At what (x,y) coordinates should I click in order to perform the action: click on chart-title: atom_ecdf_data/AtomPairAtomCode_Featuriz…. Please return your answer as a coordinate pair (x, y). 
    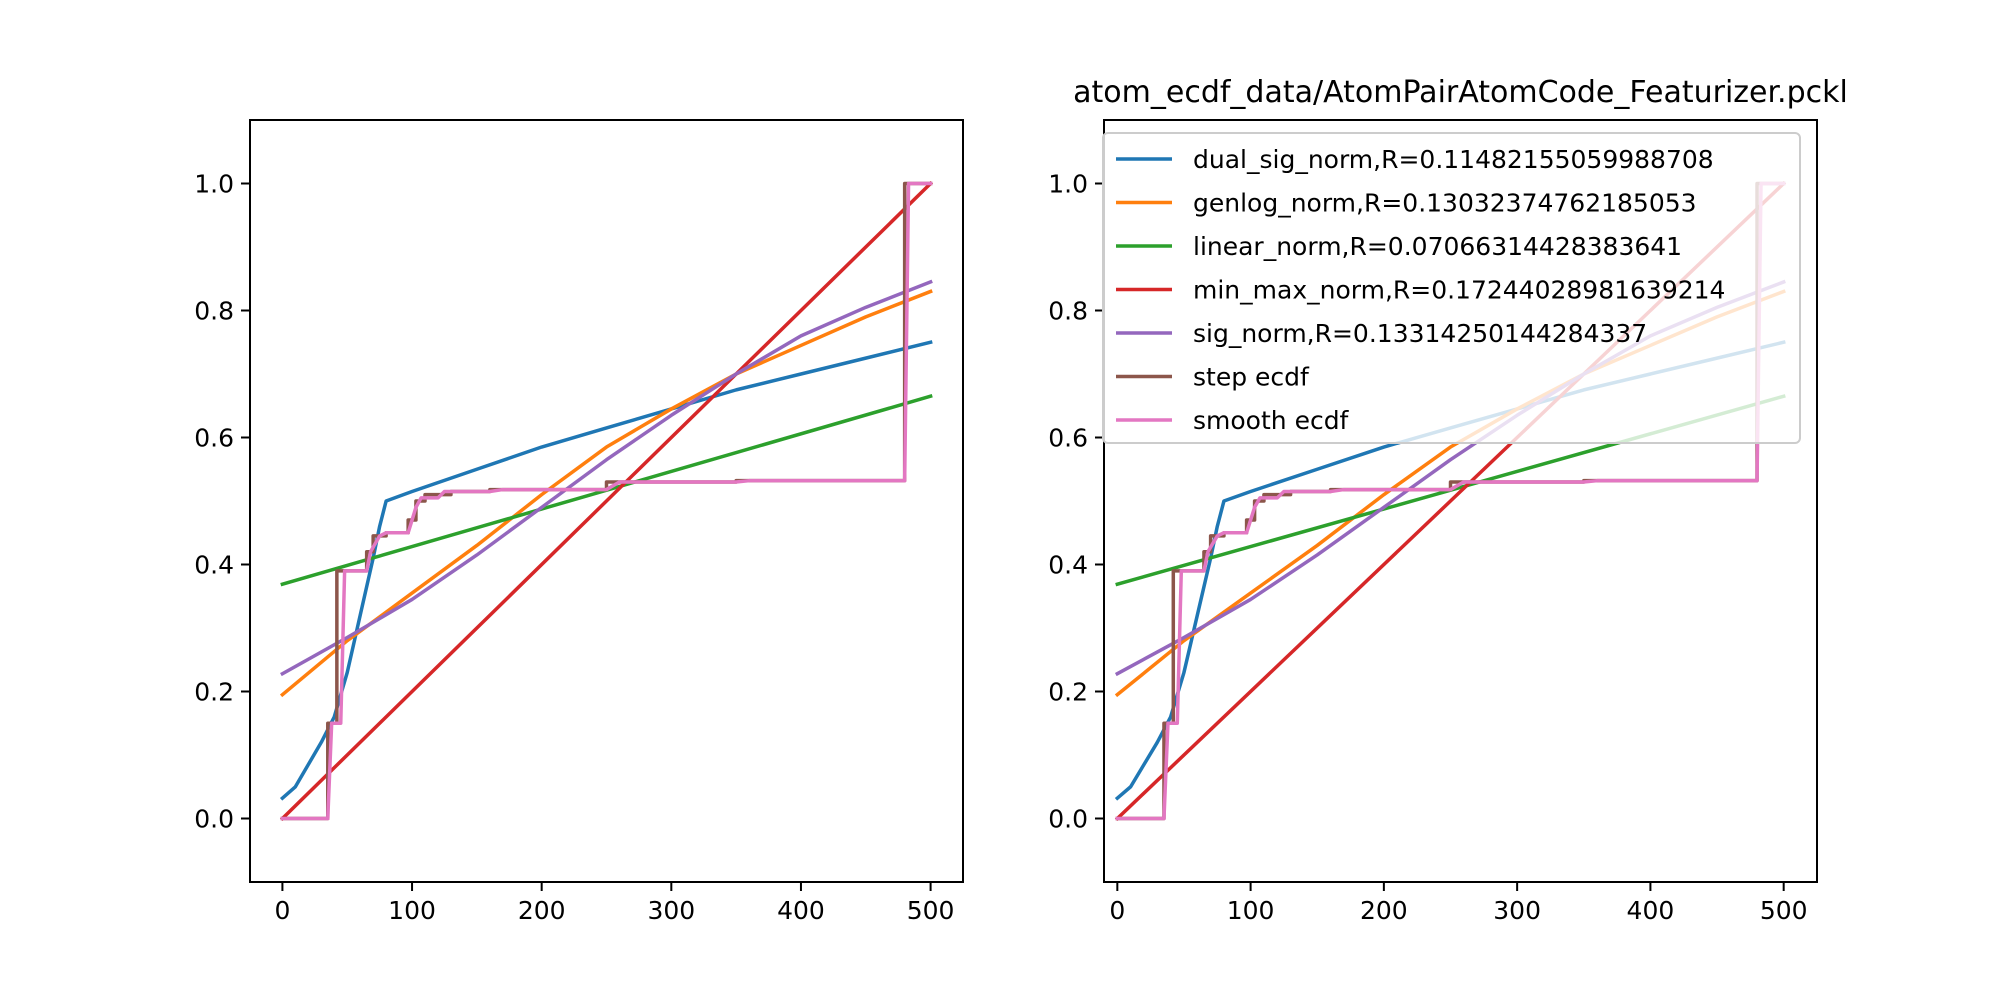
    Looking at the image, I should click on (1460, 92).